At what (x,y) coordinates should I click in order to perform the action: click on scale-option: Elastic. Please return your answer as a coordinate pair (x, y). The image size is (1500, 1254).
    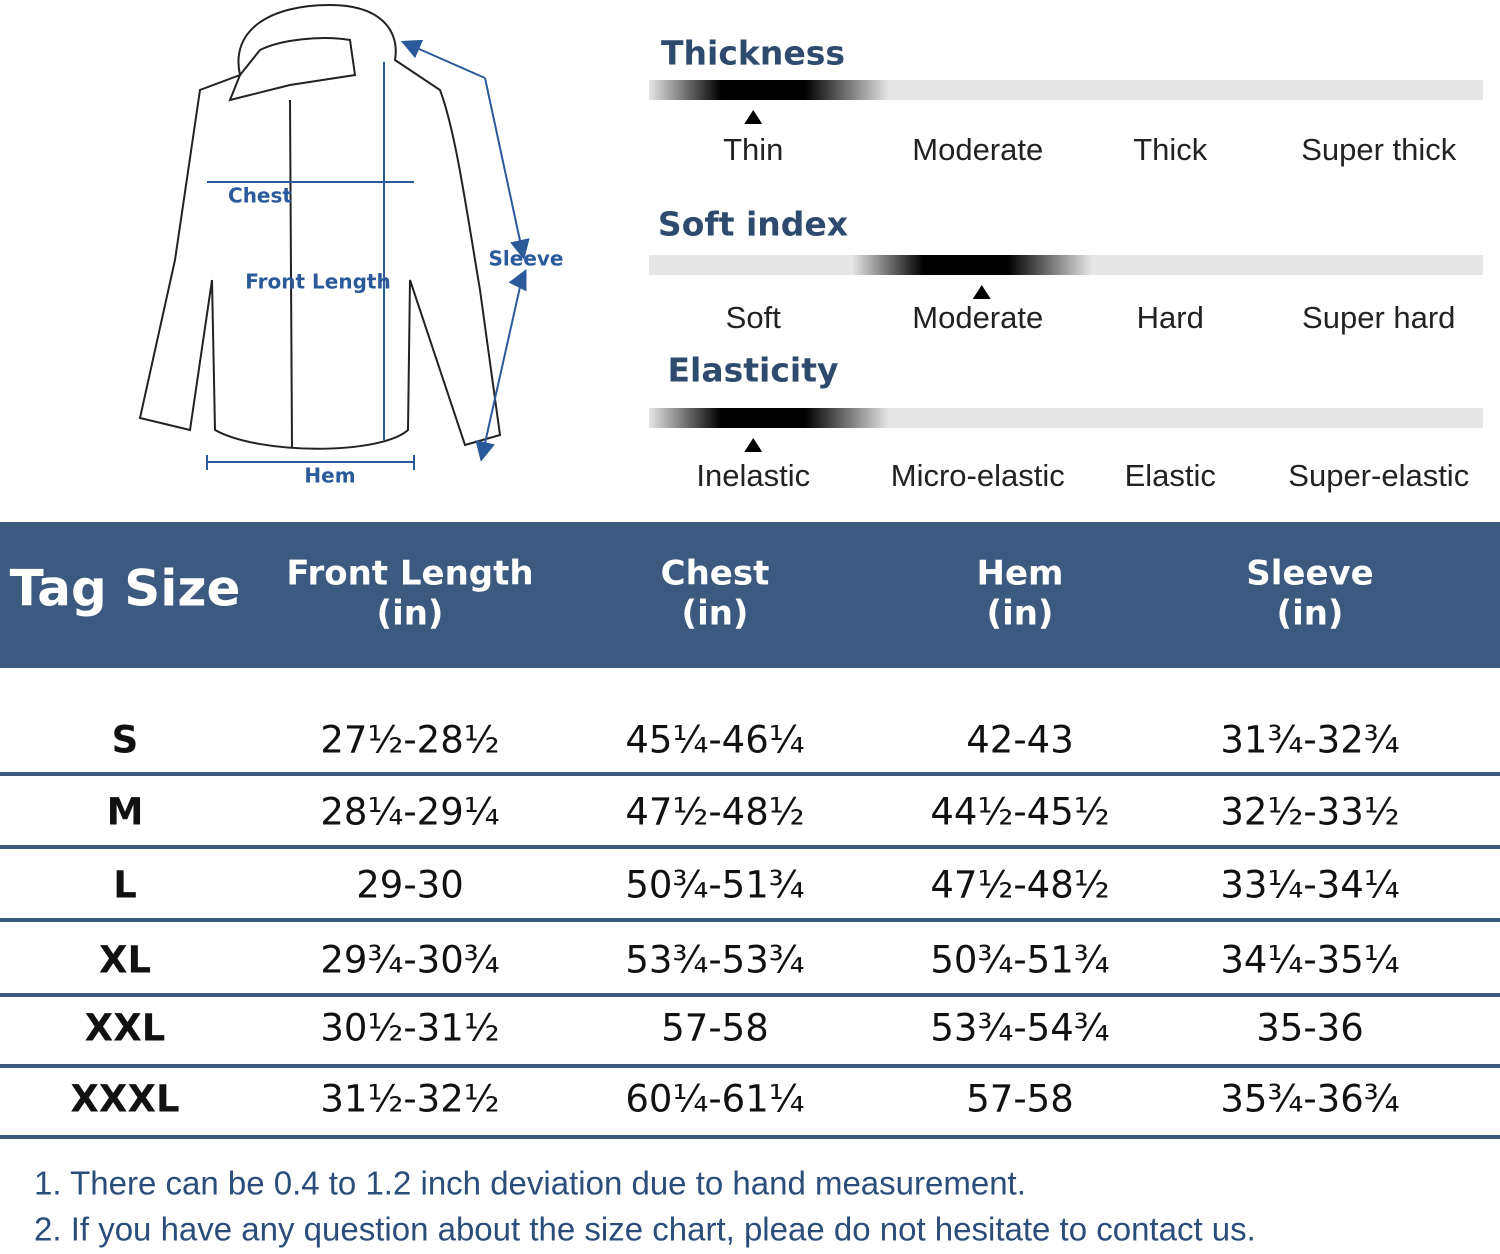
    Looking at the image, I should click on (1170, 475).